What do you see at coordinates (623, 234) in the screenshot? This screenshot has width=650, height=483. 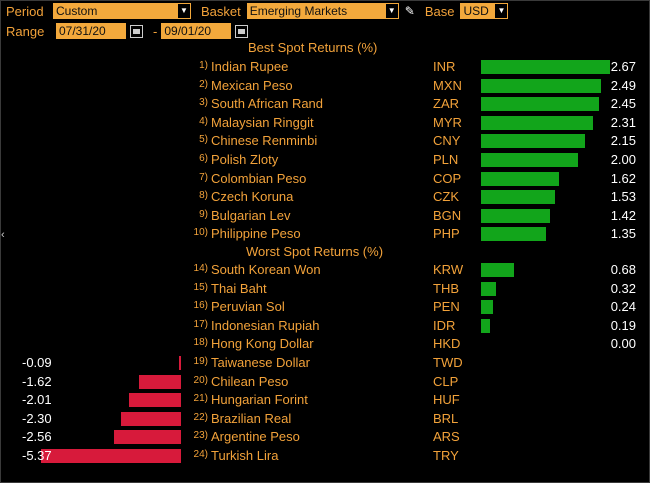 I see `return-value: 1.35` at bounding box center [623, 234].